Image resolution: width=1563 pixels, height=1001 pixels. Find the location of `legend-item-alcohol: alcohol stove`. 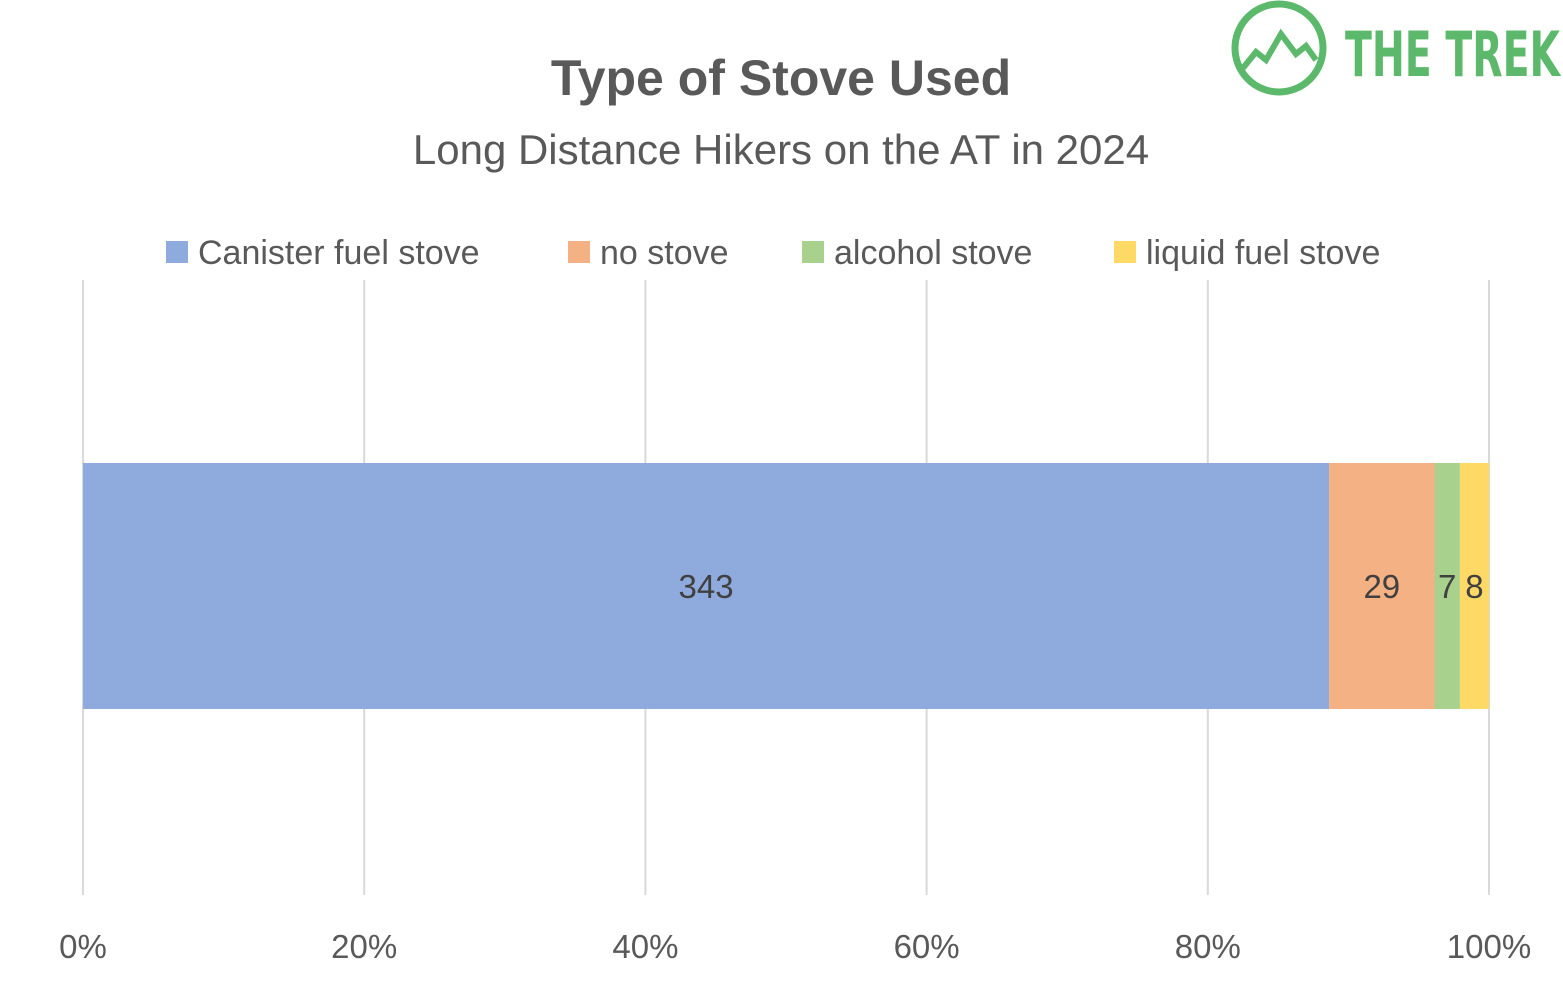

legend-item-alcohol: alcohol stove is located at coordinates (917, 253).